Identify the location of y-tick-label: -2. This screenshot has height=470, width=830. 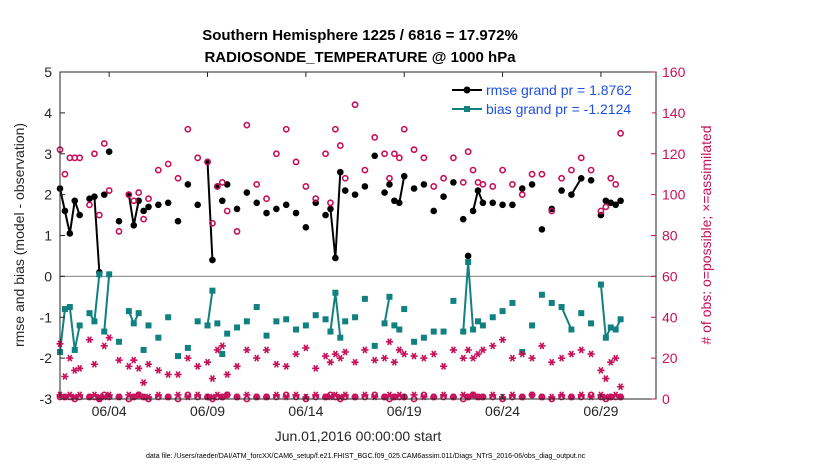
(46, 358).